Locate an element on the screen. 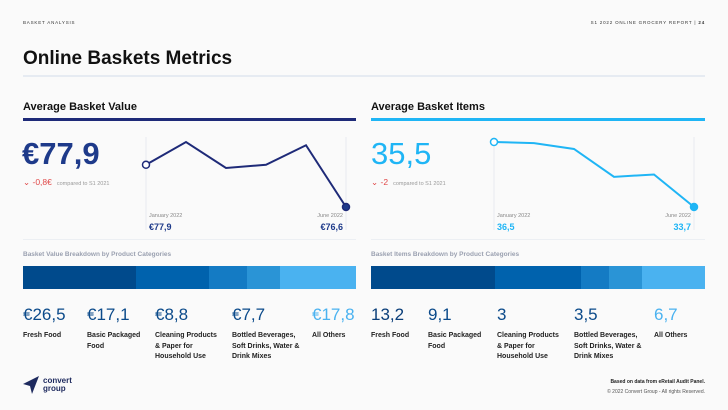  category-value: €17,1 is located at coordinates (108, 314).